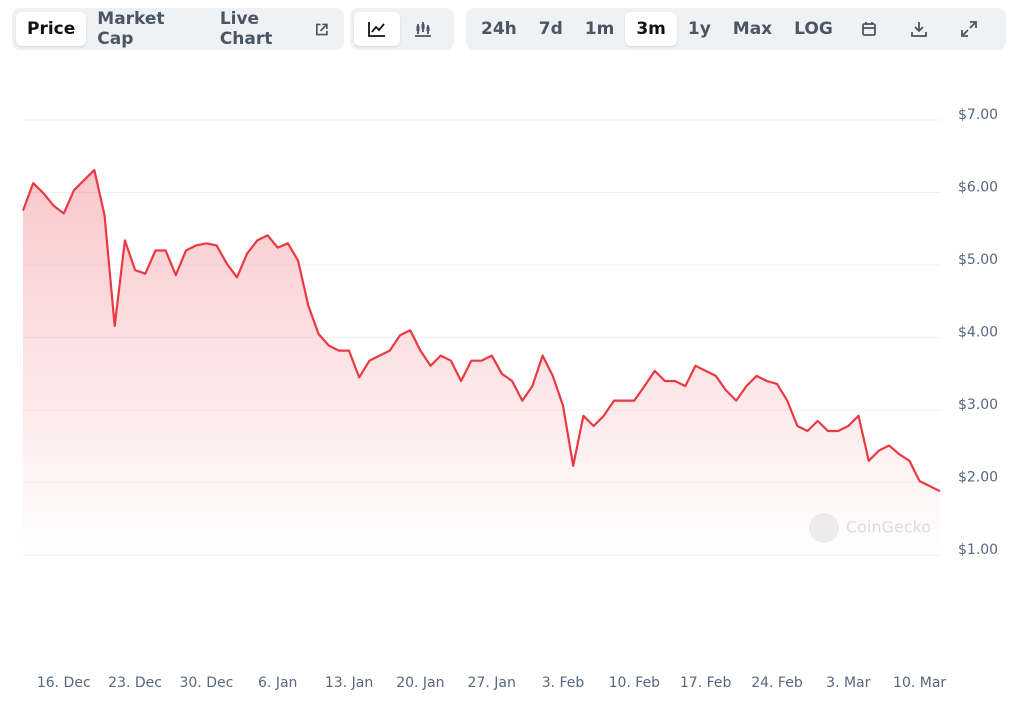 This screenshot has height=716, width=1024. I want to click on watermark-text: CoinGecko, so click(888, 527).